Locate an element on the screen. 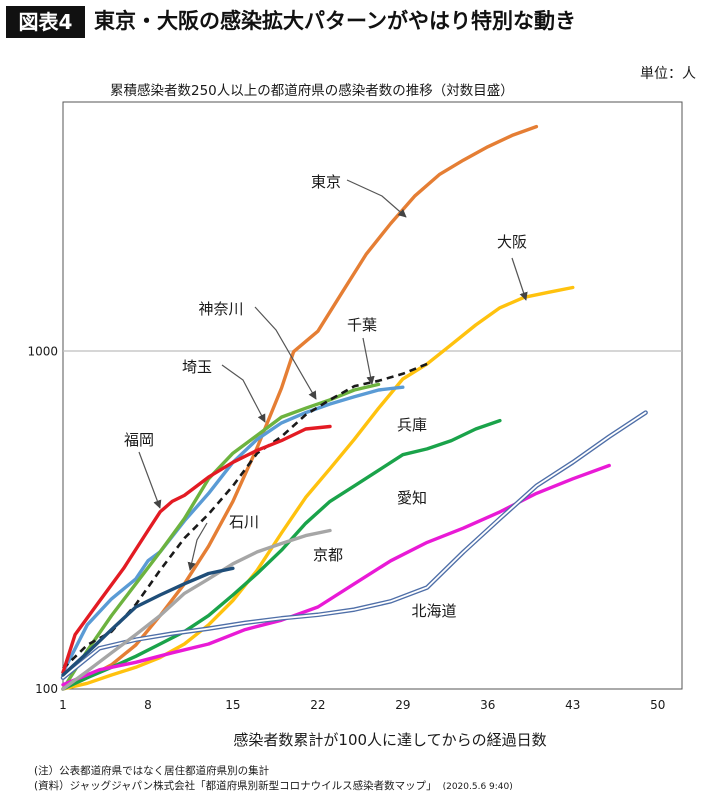 This screenshot has height=794, width=710. footnote: (注）公表都道府県ではなく居住都道府県別の集計 is located at coordinates (152, 771).